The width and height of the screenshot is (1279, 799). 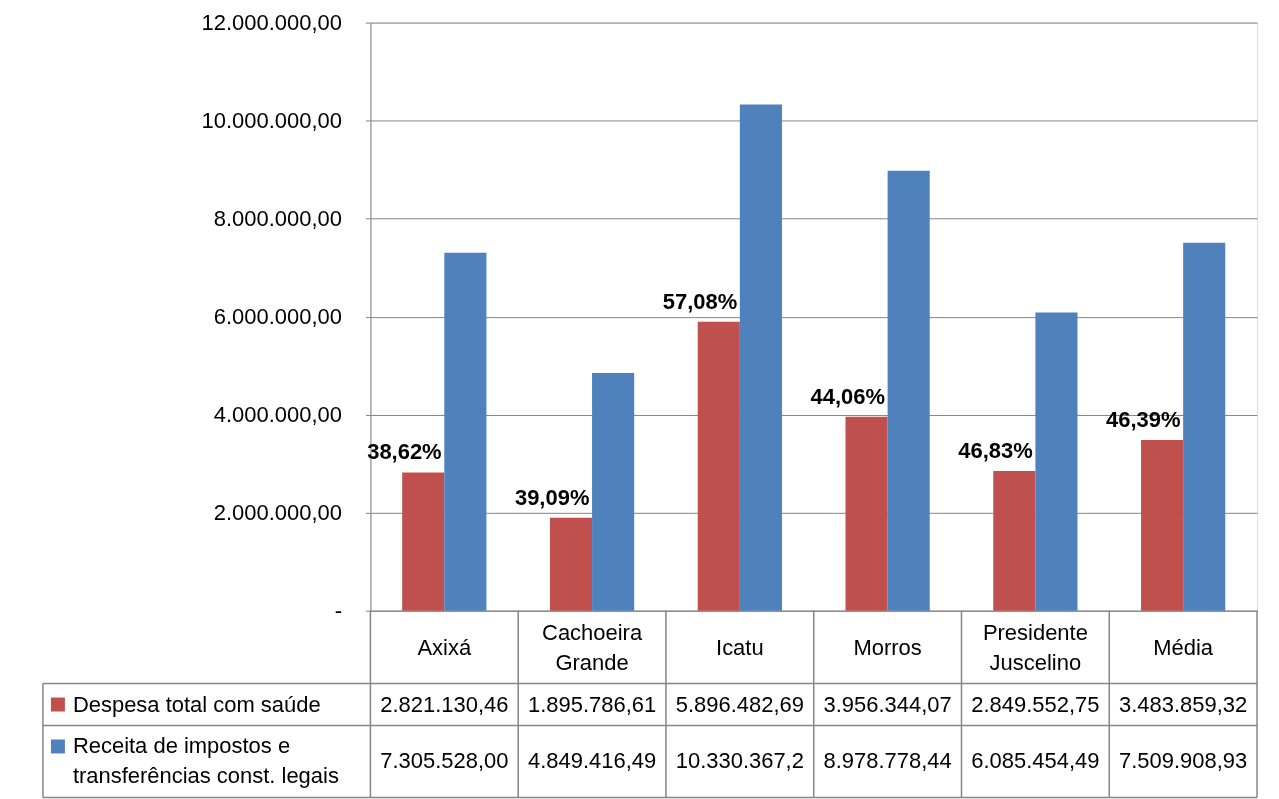 I want to click on data-label: 2.821.130,46, so click(x=444, y=704).